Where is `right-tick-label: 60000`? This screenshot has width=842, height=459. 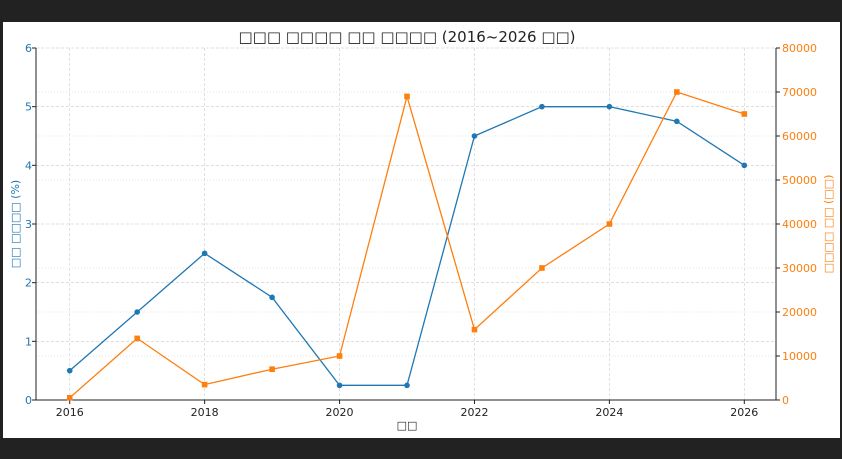
right-tick-label: 60000 is located at coordinates (799, 136).